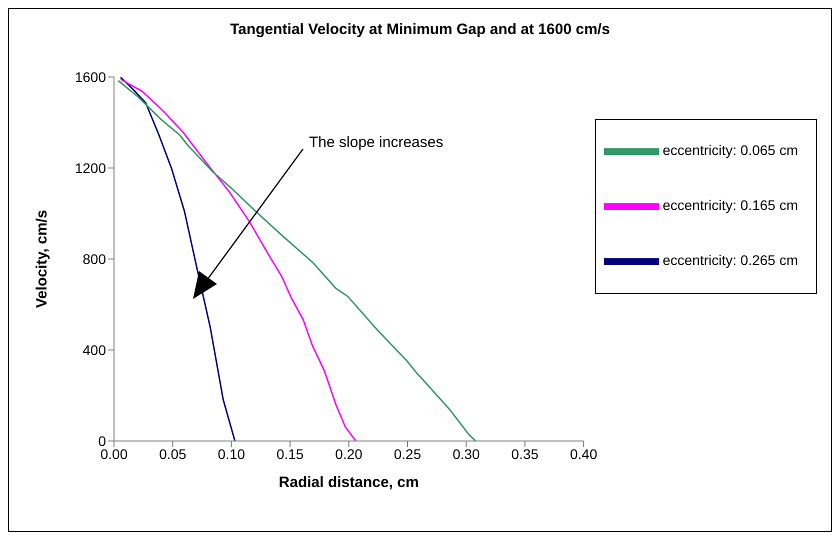  Describe the element at coordinates (178, 259) in the screenshot. I see `line-series` at that location.